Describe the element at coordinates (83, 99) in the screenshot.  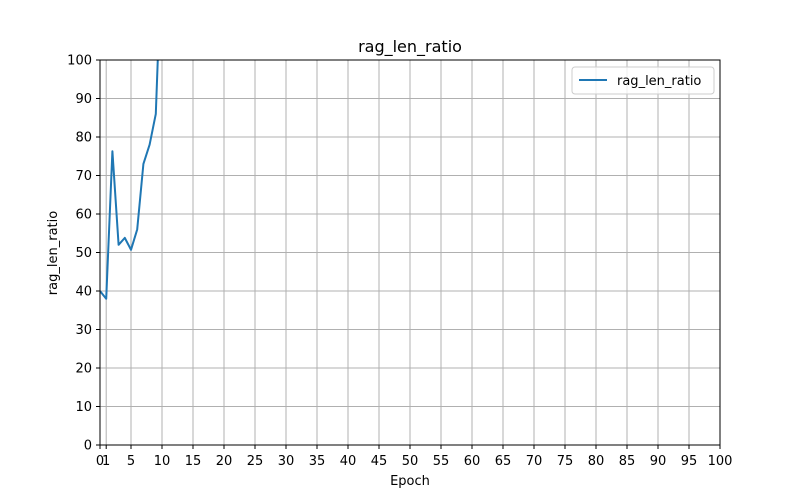
I see `y-tick-label: 90` at that location.